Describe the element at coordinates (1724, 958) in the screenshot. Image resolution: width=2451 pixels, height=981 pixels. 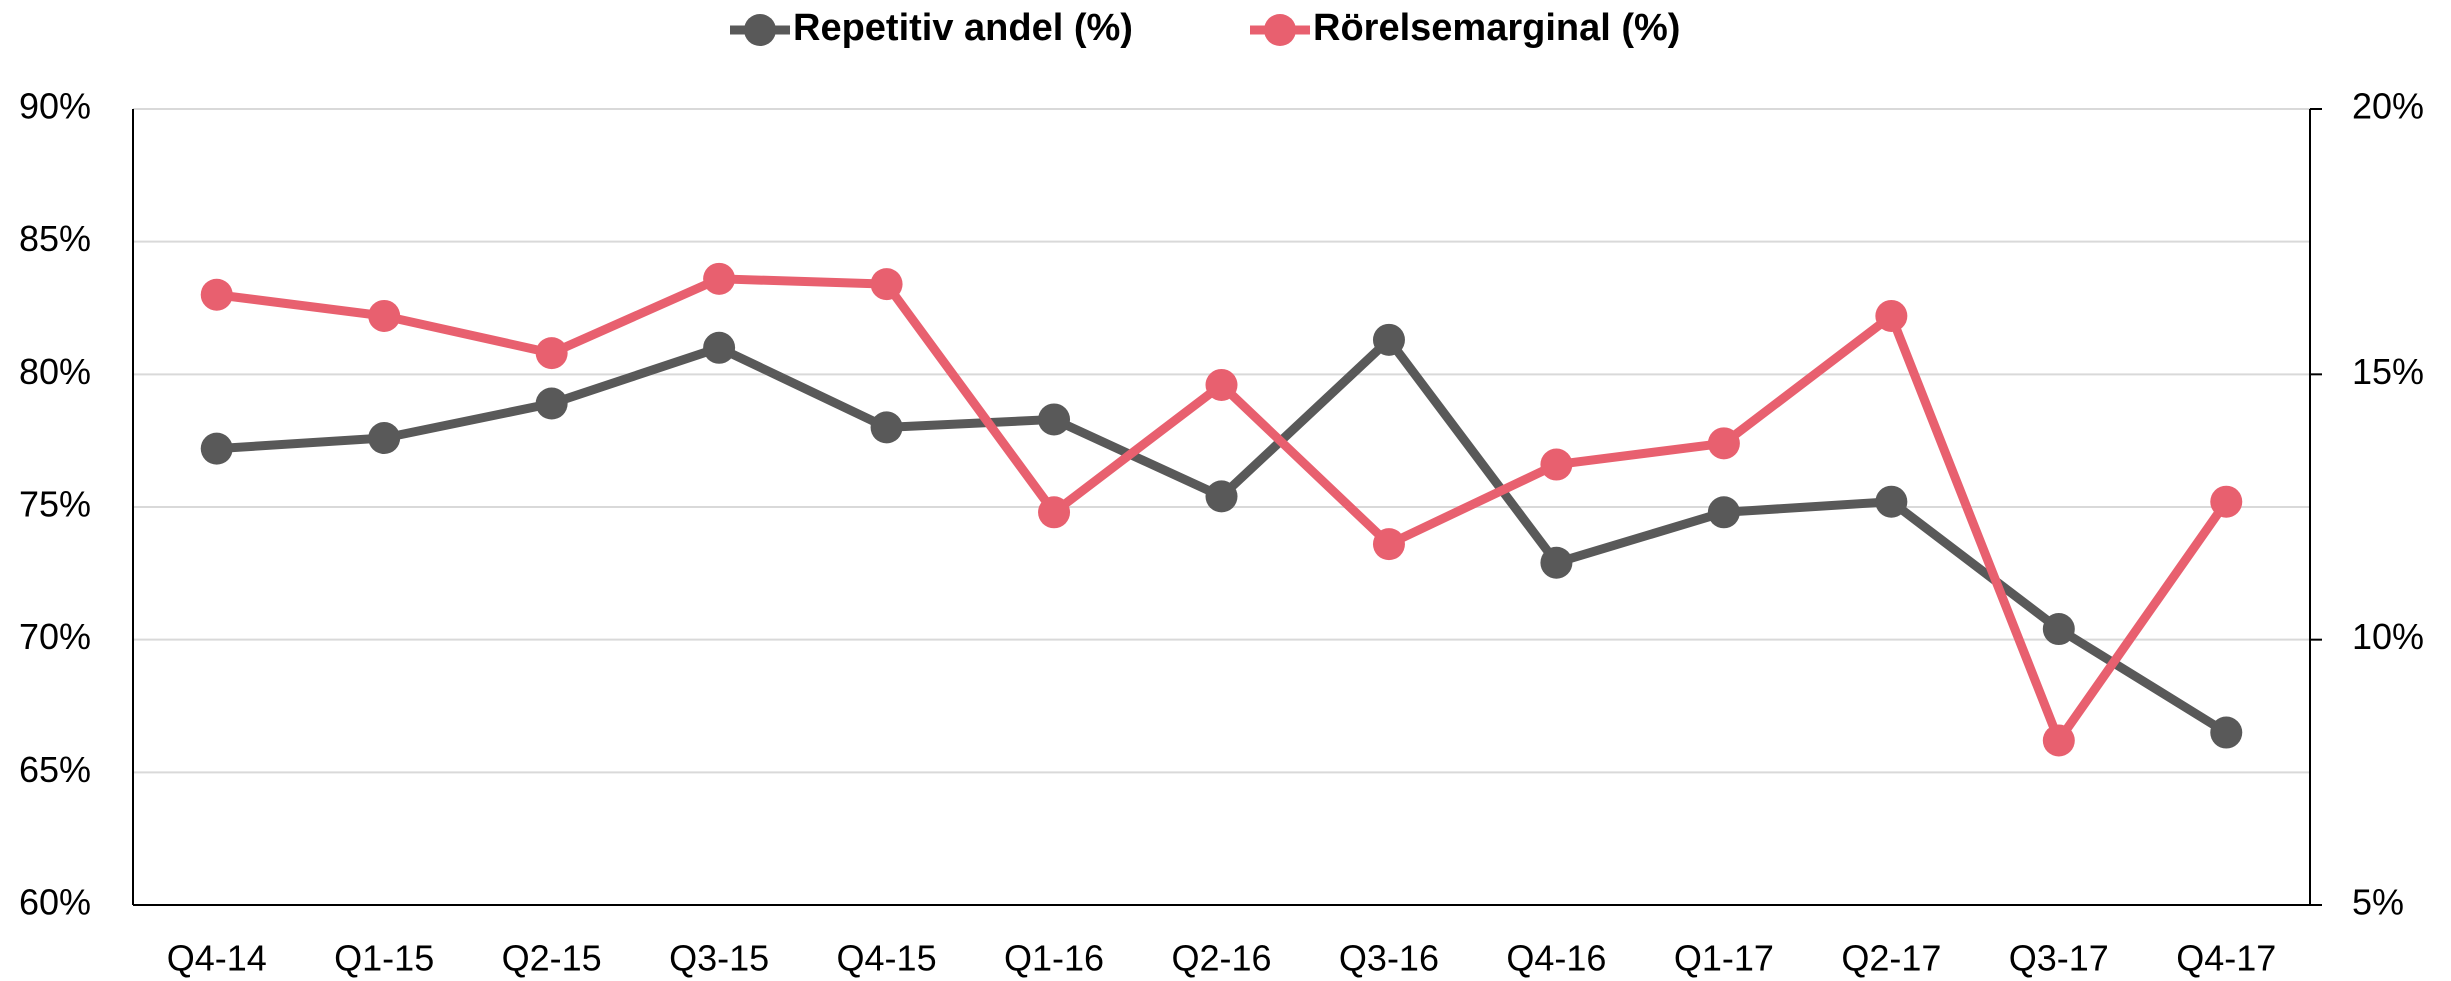
I see `x-tick-label: Q1-17` at that location.